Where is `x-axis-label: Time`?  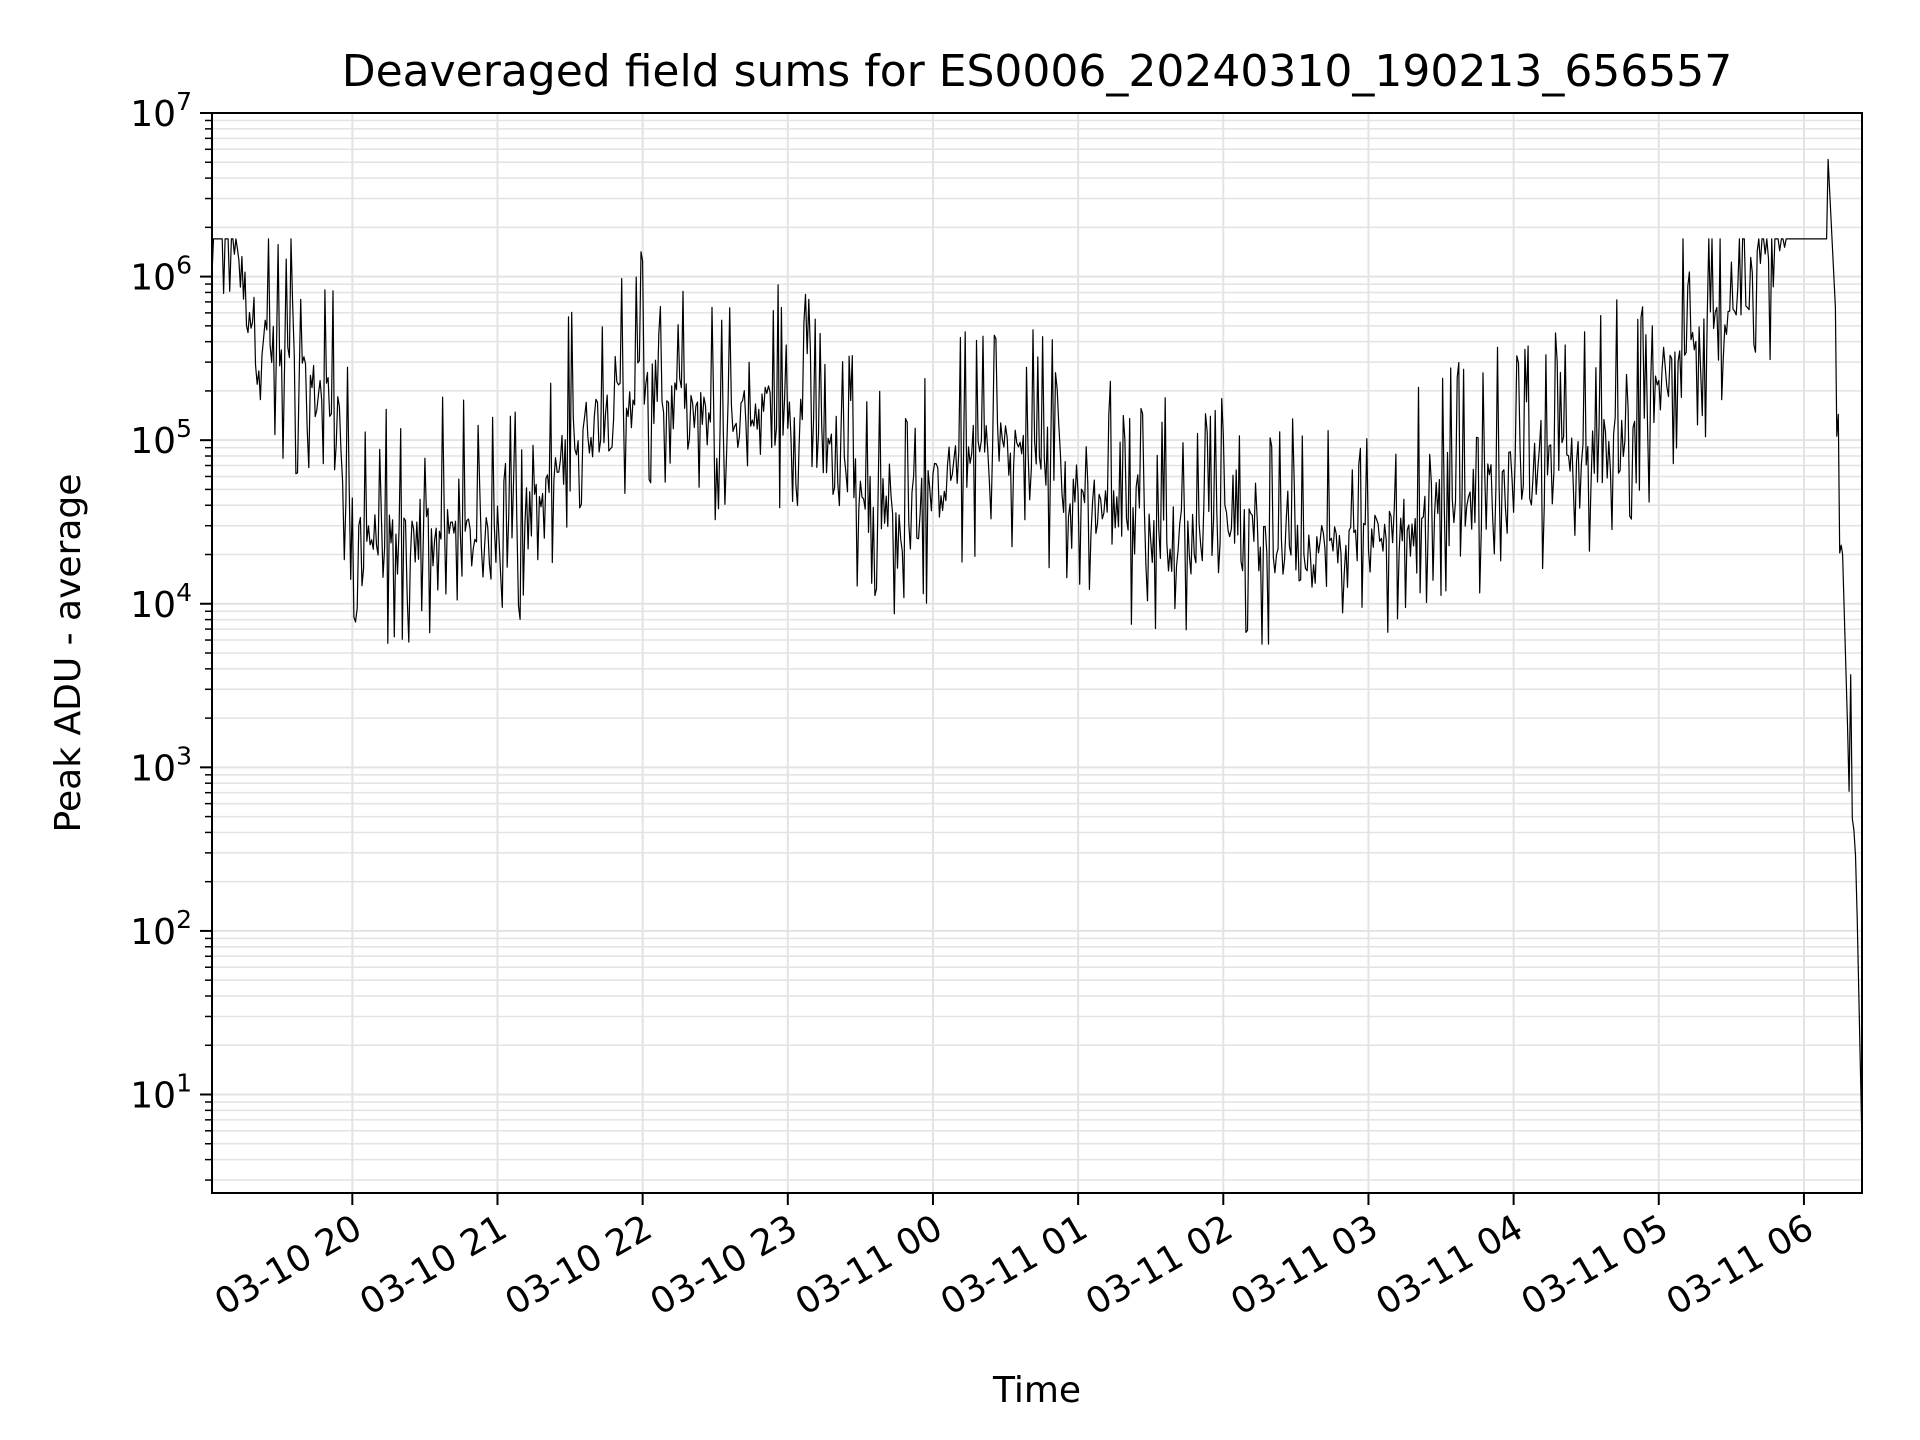
x-axis-label: Time is located at coordinates (1036, 1390).